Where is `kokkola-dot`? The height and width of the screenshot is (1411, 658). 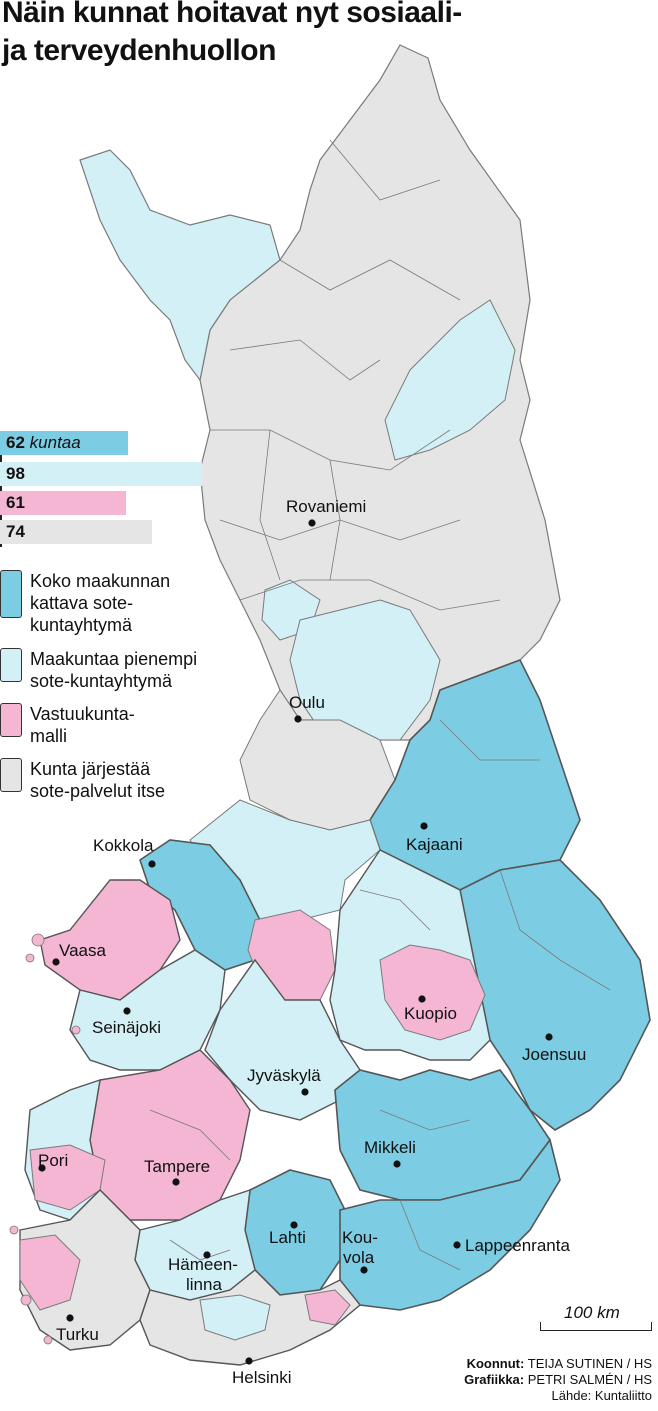 kokkola-dot is located at coordinates (152, 864).